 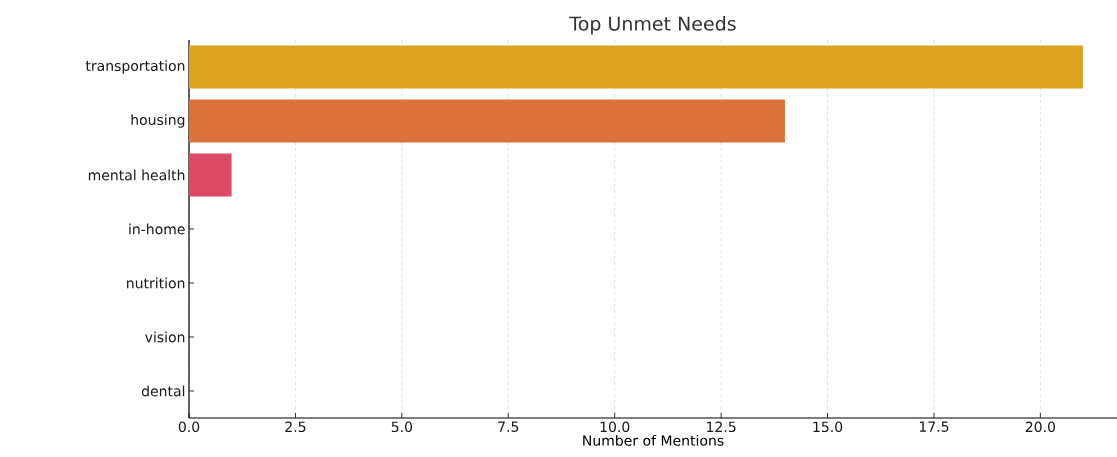 What do you see at coordinates (189, 427) in the screenshot?
I see `x-tick-label: 0.0` at bounding box center [189, 427].